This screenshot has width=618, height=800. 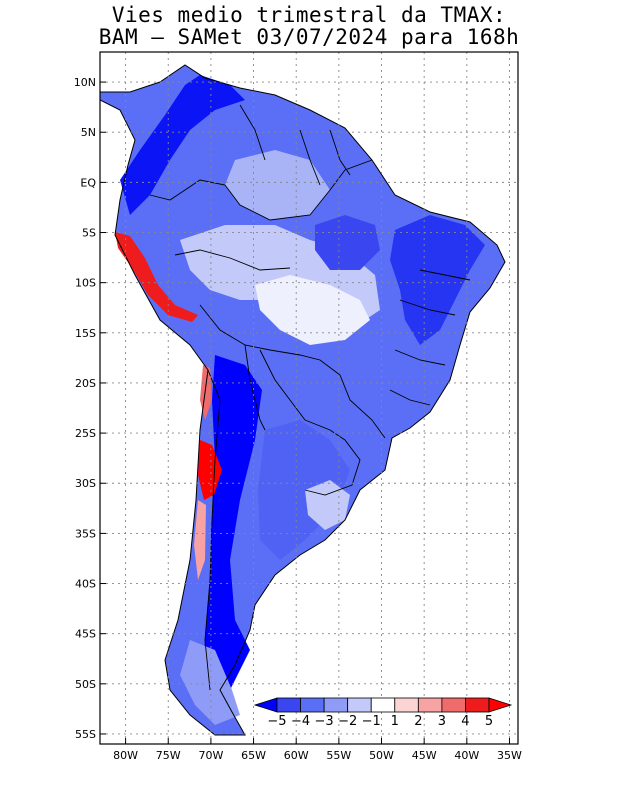 What do you see at coordinates (88, 132) in the screenshot?
I see `lat-tick-label: 5N` at bounding box center [88, 132].